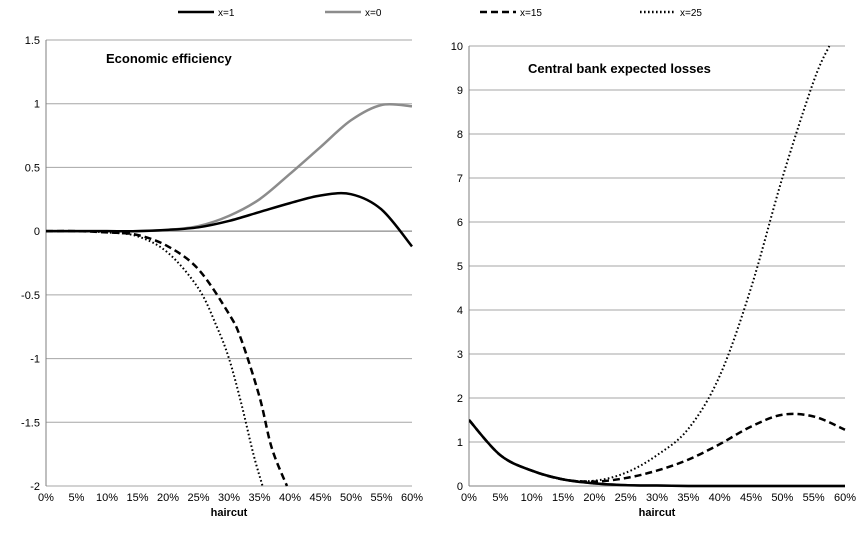  I want to click on y-tick-label: -1.5, so click(30, 423).